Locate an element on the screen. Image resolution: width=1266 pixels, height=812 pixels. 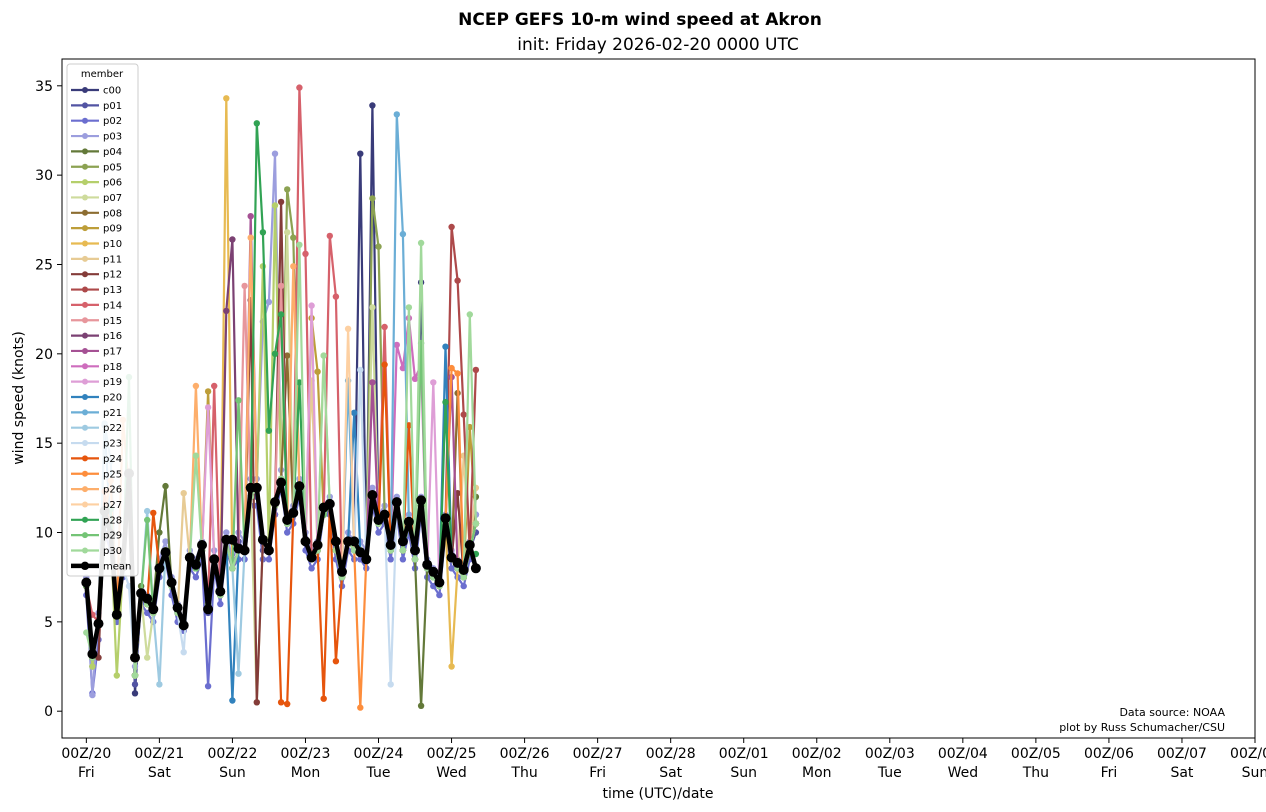
y-axis: 0 5 10 15 20 25 30 35 is located at coordinates (48, 399).